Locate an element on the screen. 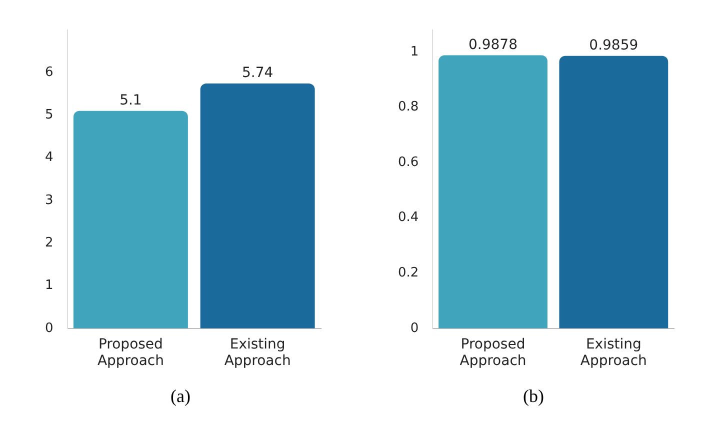 The height and width of the screenshot is (426, 715). y-tick-label: 0.6 is located at coordinates (407, 162).